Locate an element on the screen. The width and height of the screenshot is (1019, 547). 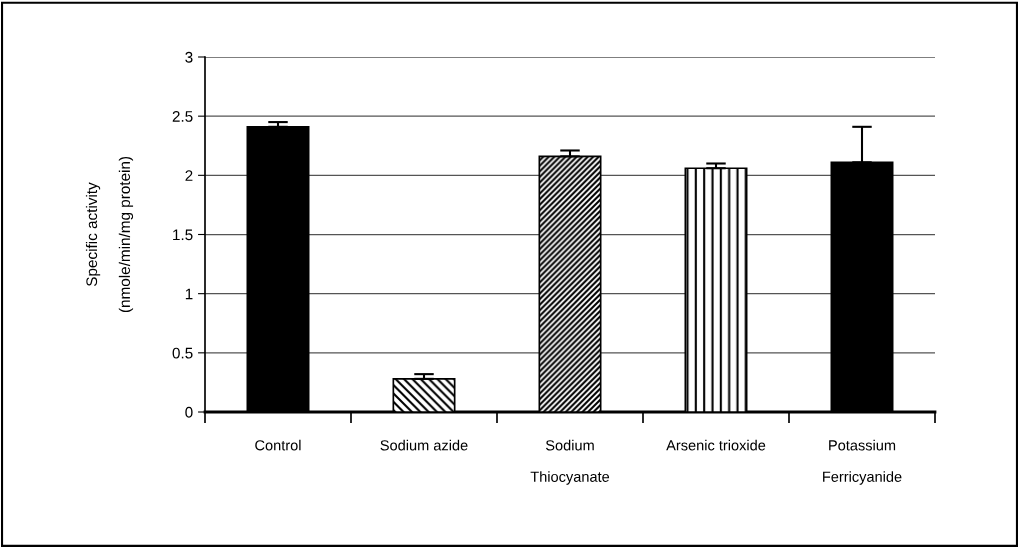
x-tick-label: Control is located at coordinates (278, 445).